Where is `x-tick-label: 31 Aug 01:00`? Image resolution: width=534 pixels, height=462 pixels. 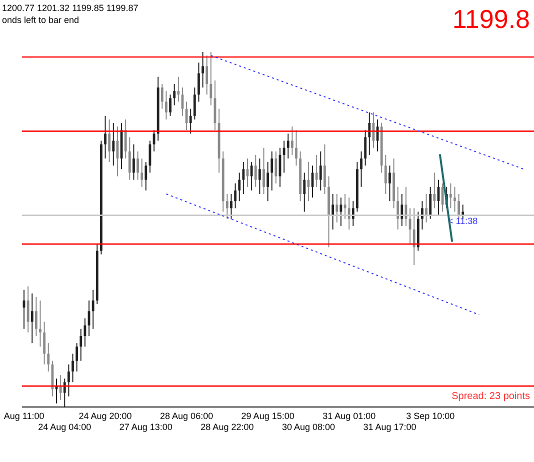
x-tick-label: 31 Aug 01:00 is located at coordinates (349, 416).